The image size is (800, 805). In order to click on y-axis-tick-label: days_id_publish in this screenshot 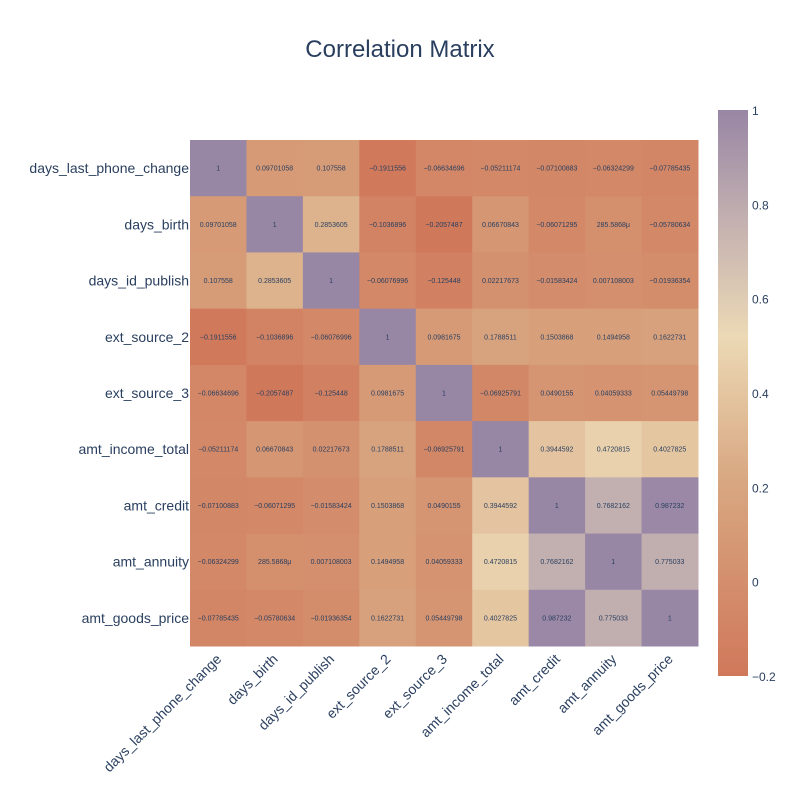, I will do `click(139, 281)`.